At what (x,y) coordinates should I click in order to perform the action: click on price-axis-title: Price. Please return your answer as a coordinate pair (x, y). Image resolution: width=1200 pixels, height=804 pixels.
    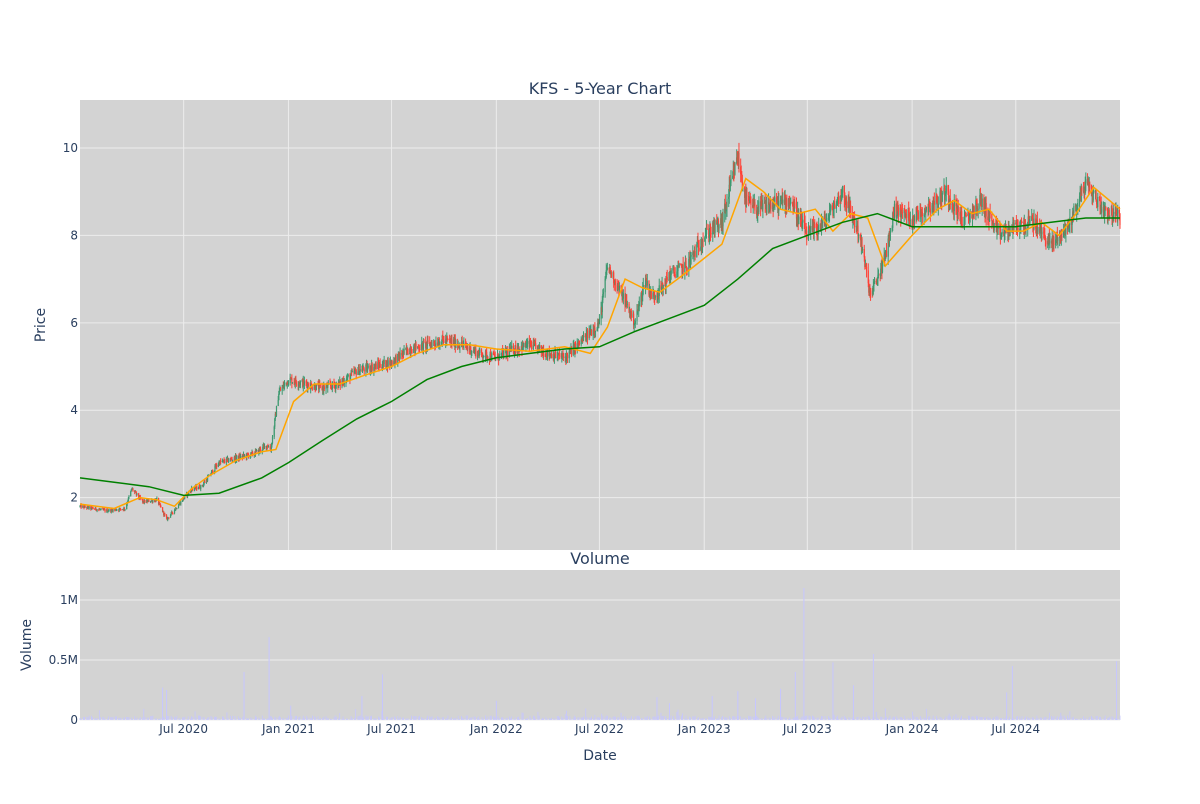
    Looking at the image, I should click on (41, 325).